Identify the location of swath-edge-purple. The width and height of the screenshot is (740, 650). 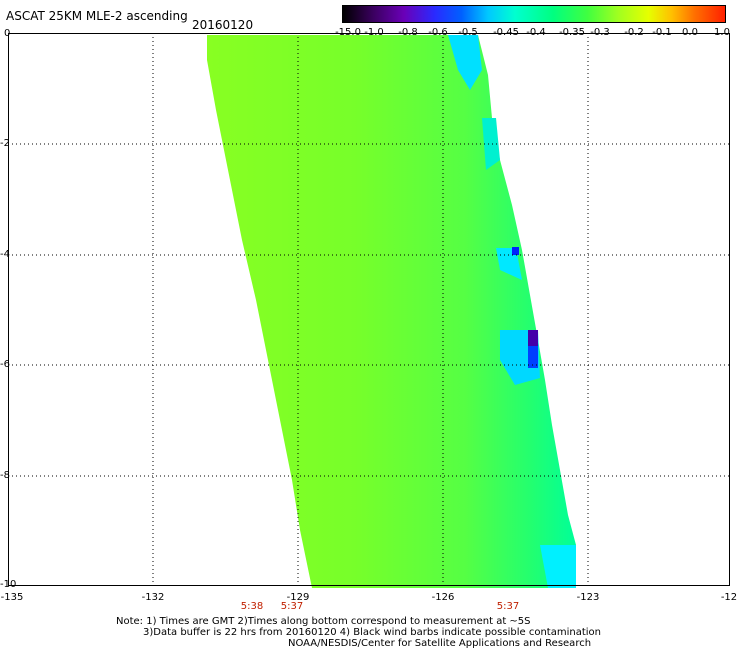
(533, 338).